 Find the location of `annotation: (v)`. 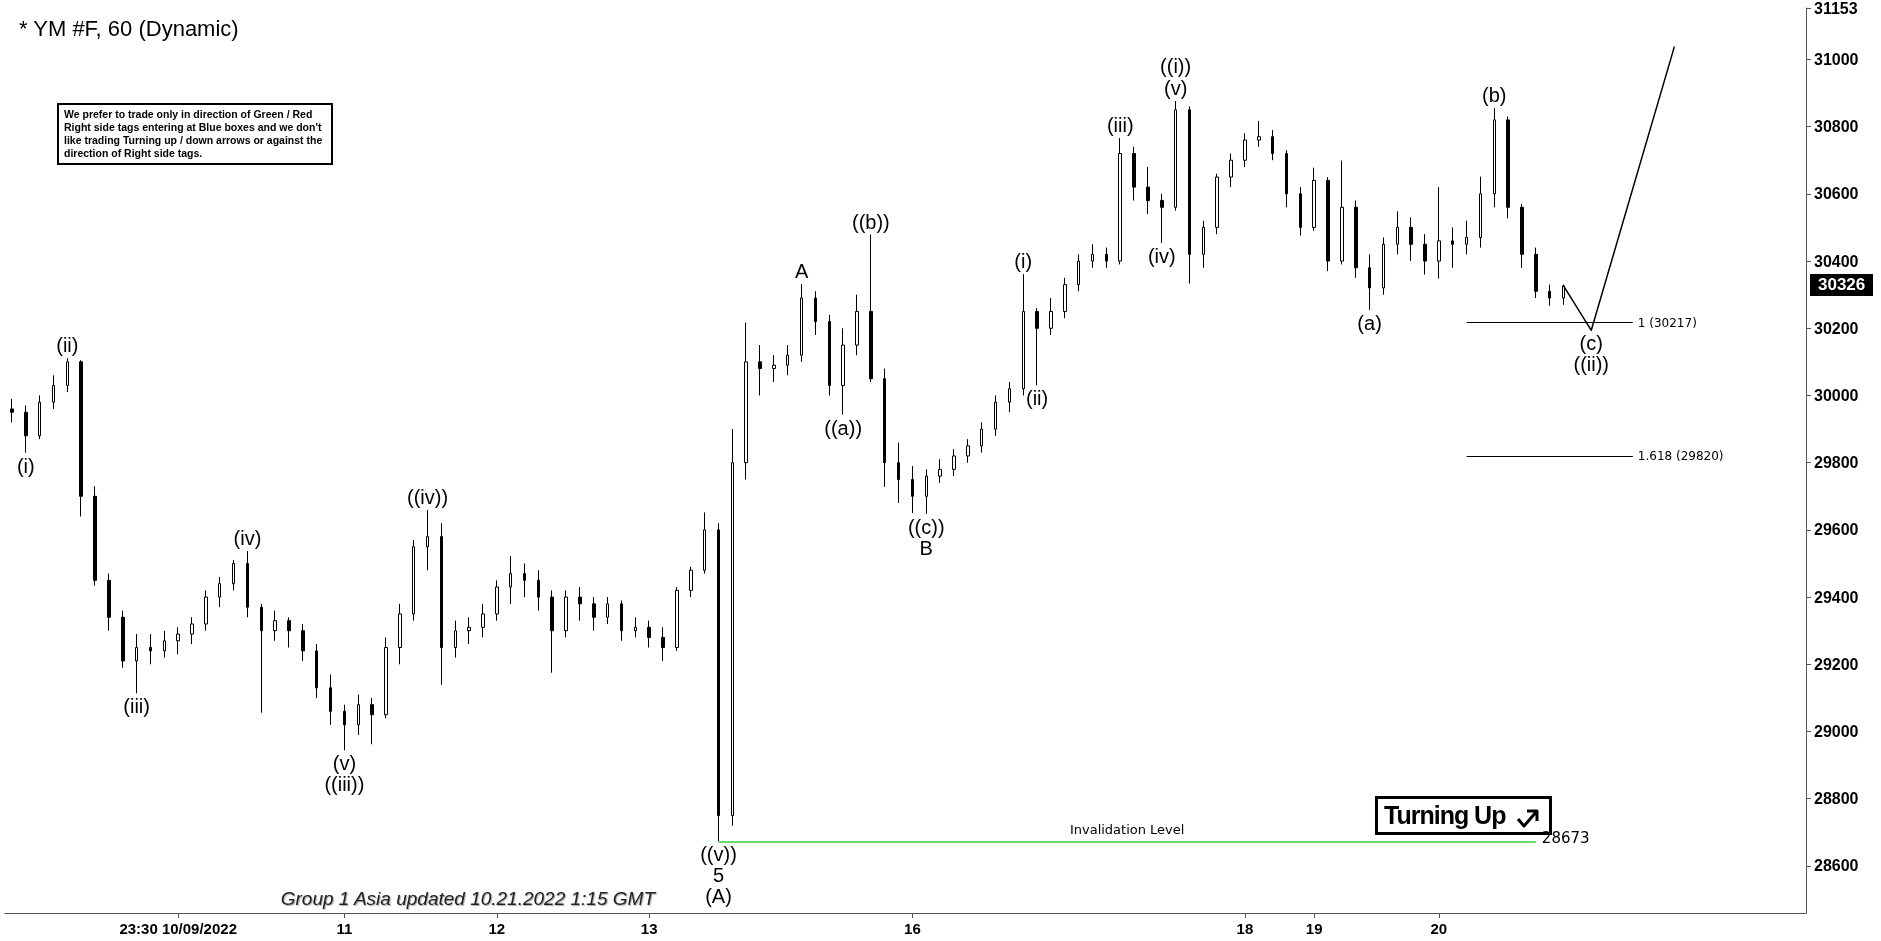

annotation: (v) is located at coordinates (1175, 88).